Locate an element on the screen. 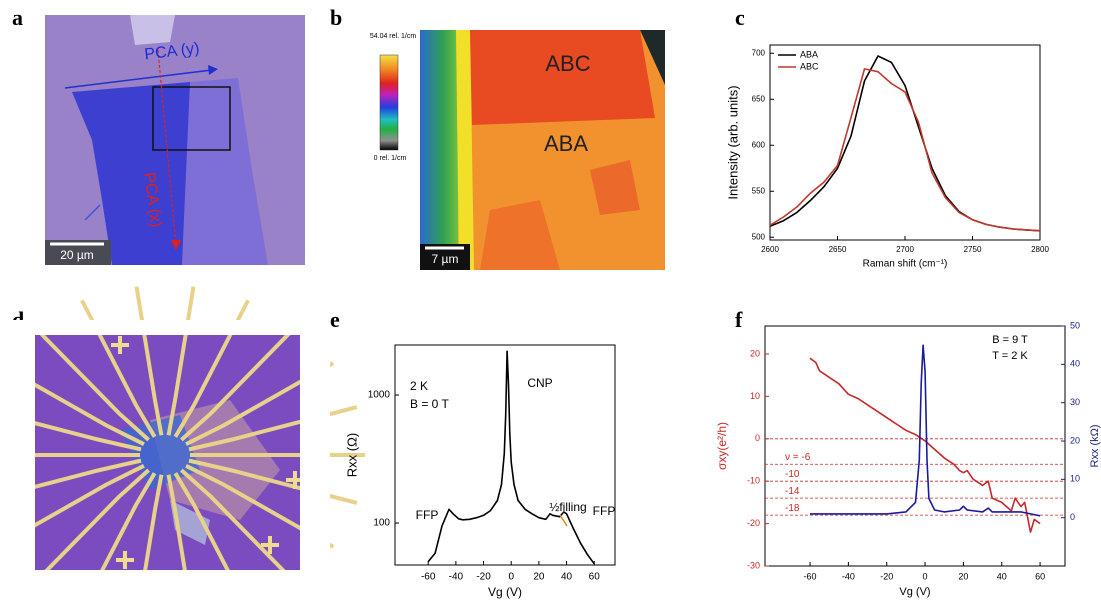 The image size is (1101, 612). y-axis-label: Rxx (Ω) is located at coordinates (351, 455).